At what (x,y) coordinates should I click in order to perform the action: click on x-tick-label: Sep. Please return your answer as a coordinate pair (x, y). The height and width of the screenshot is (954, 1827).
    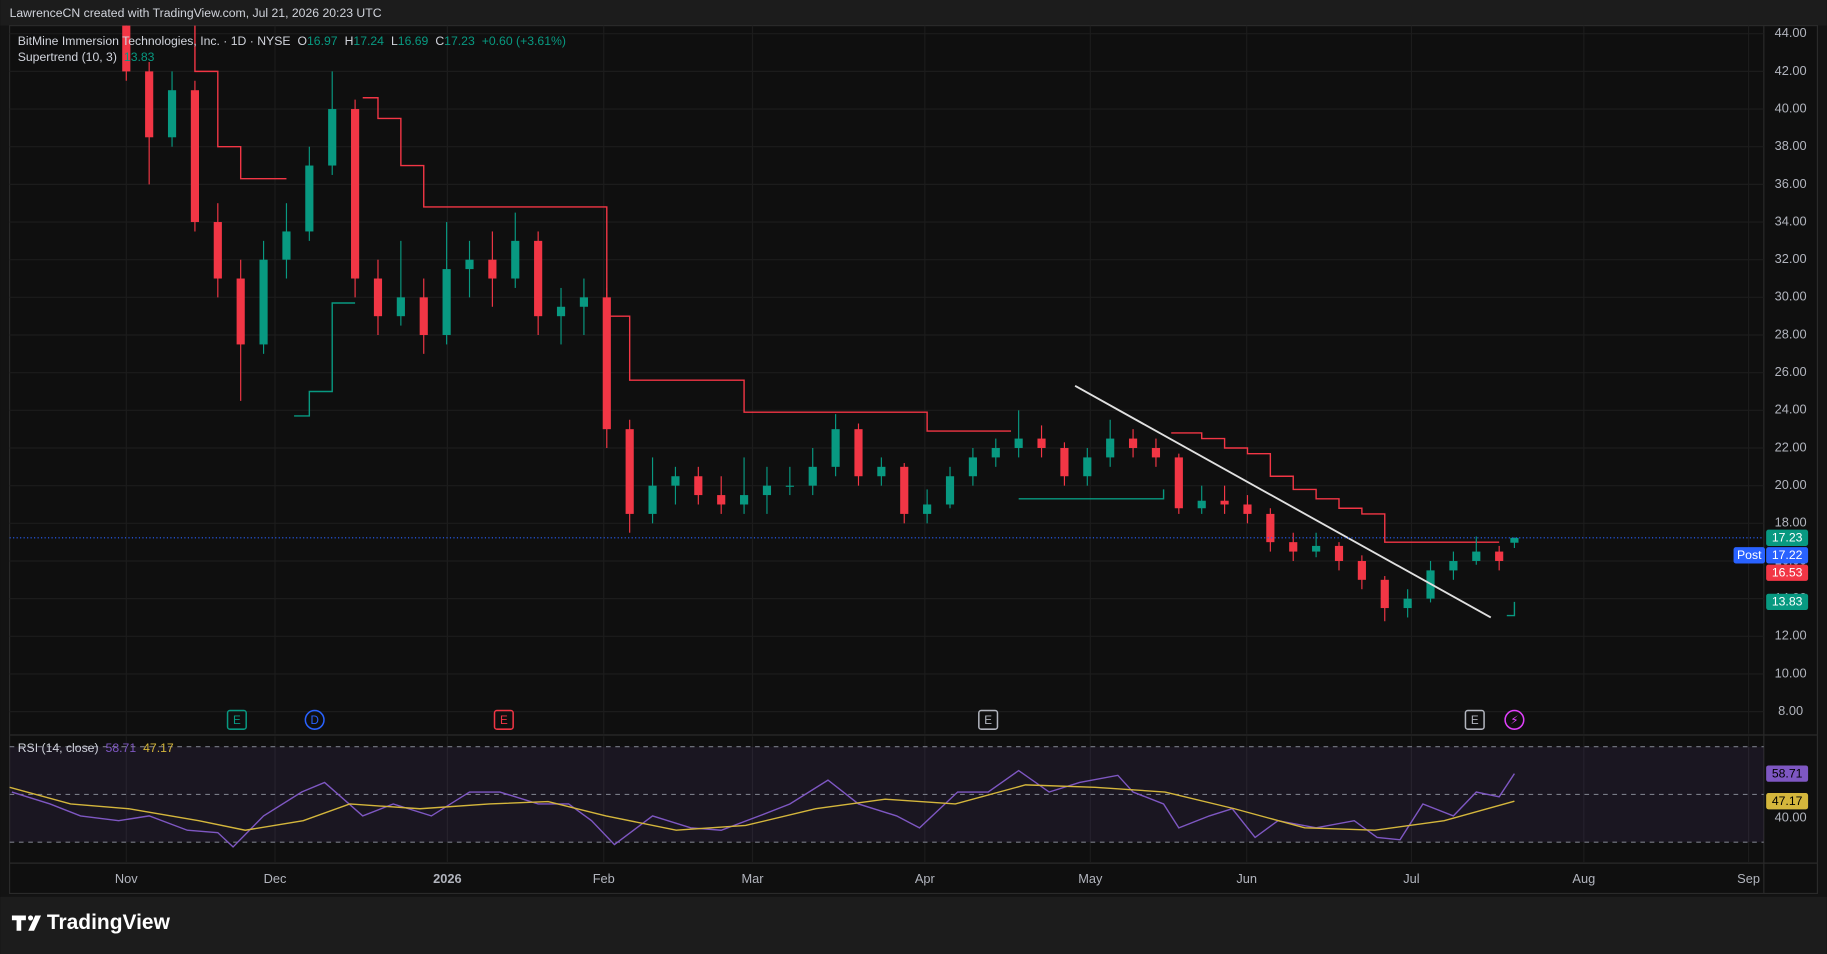
    Looking at the image, I should click on (1748, 878).